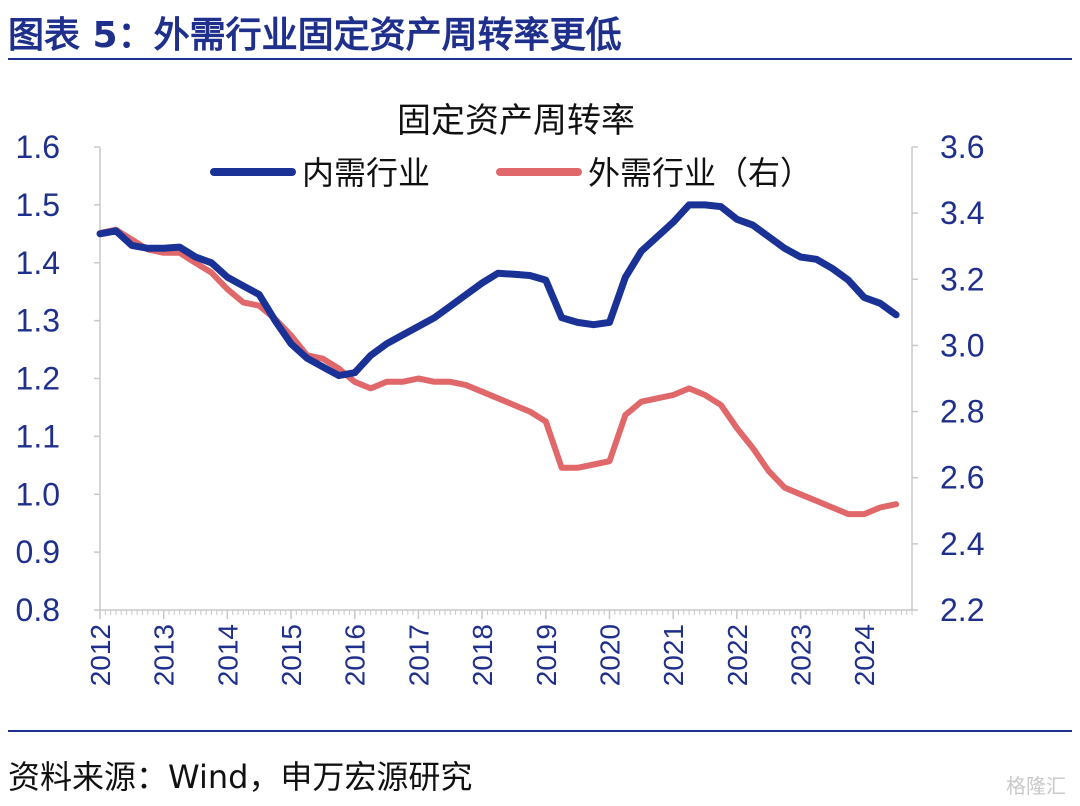 The image size is (1080, 806). I want to click on right-tick-label: 3.6, so click(962, 147).